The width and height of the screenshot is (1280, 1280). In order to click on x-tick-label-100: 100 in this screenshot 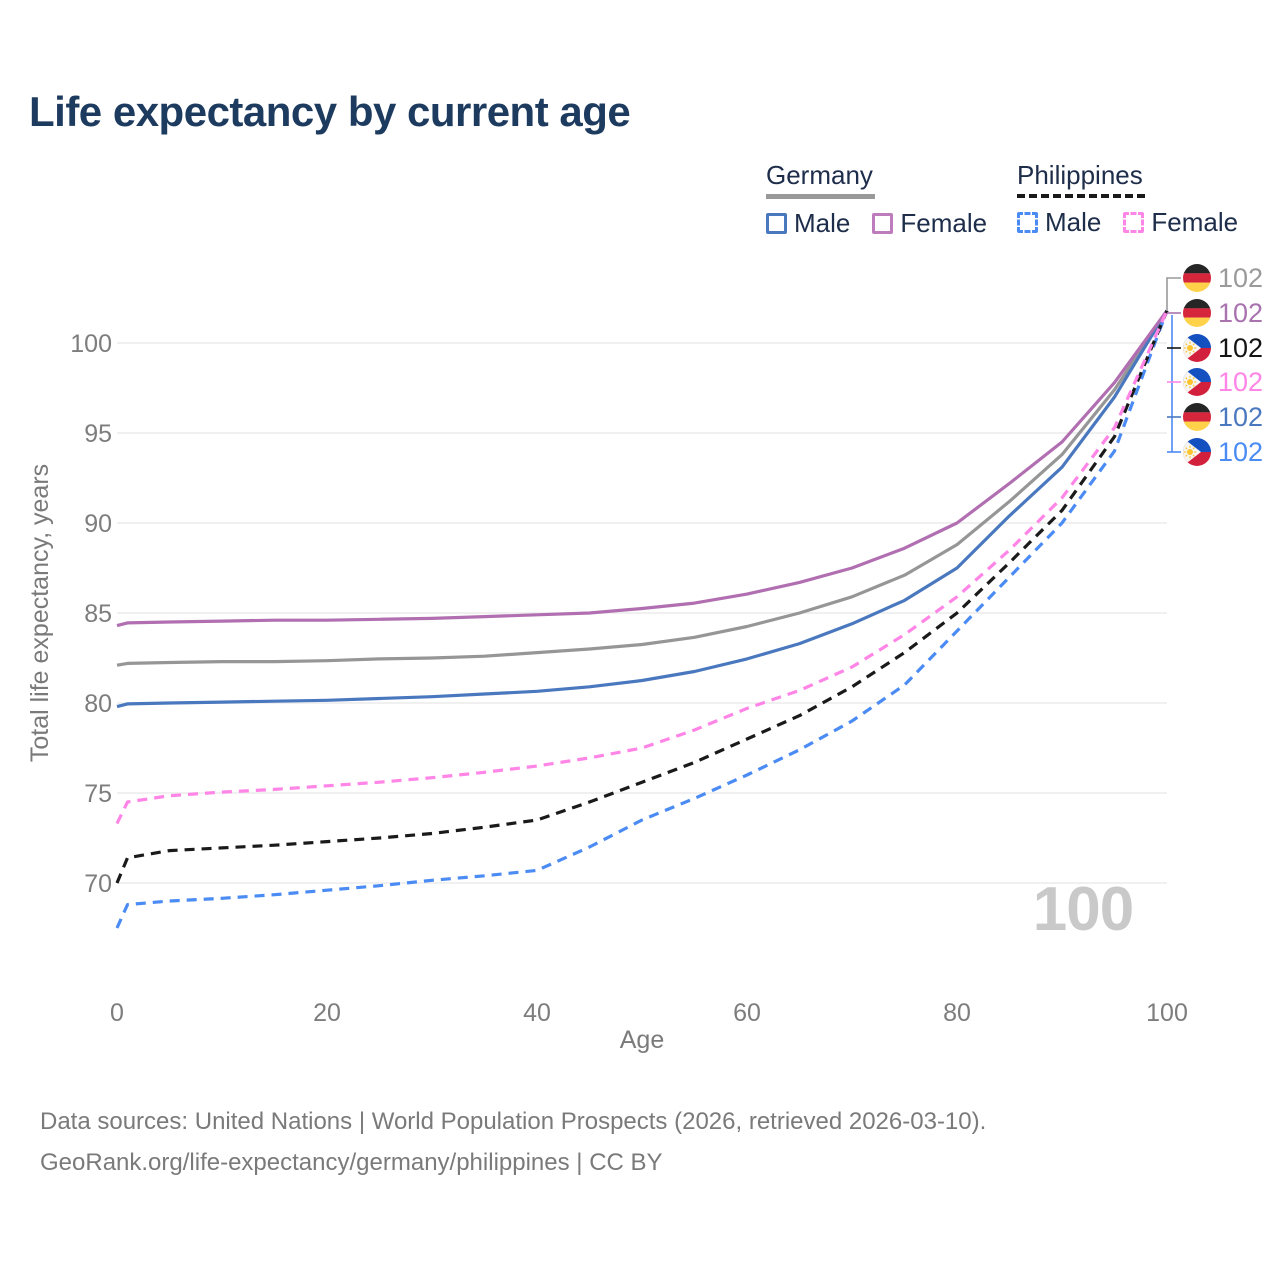, I will do `click(1167, 1013)`.